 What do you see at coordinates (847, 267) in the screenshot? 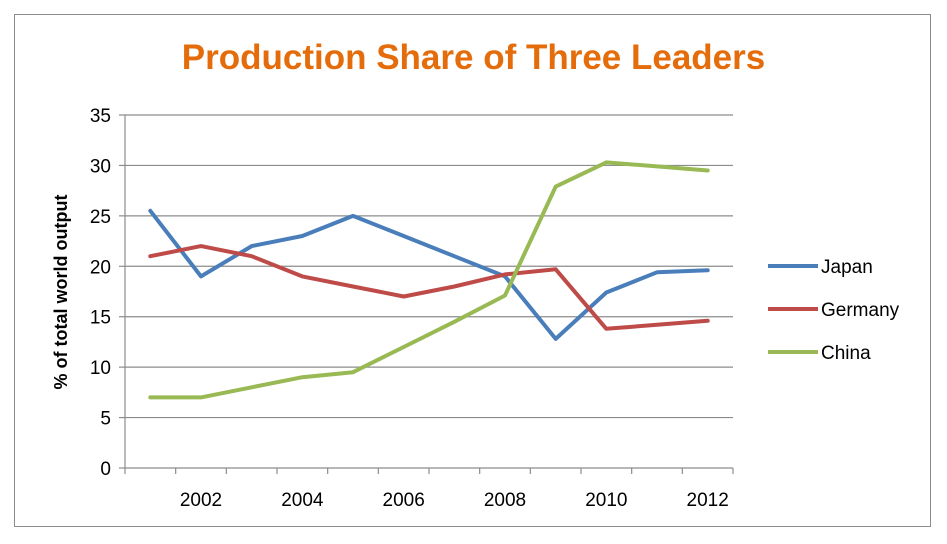
I see `legend-label: Japan` at bounding box center [847, 267].